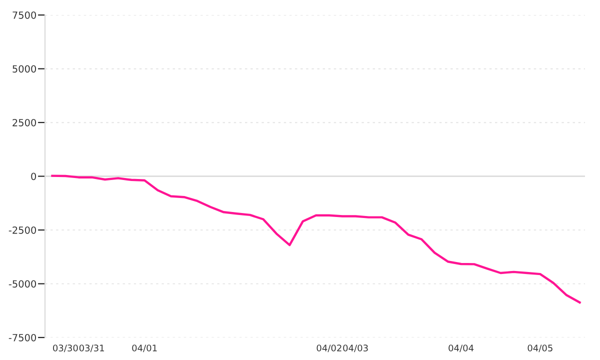 The height and width of the screenshot is (360, 600). What do you see at coordinates (22, 230) in the screenshot?
I see `y-tick-label: -2500` at bounding box center [22, 230].